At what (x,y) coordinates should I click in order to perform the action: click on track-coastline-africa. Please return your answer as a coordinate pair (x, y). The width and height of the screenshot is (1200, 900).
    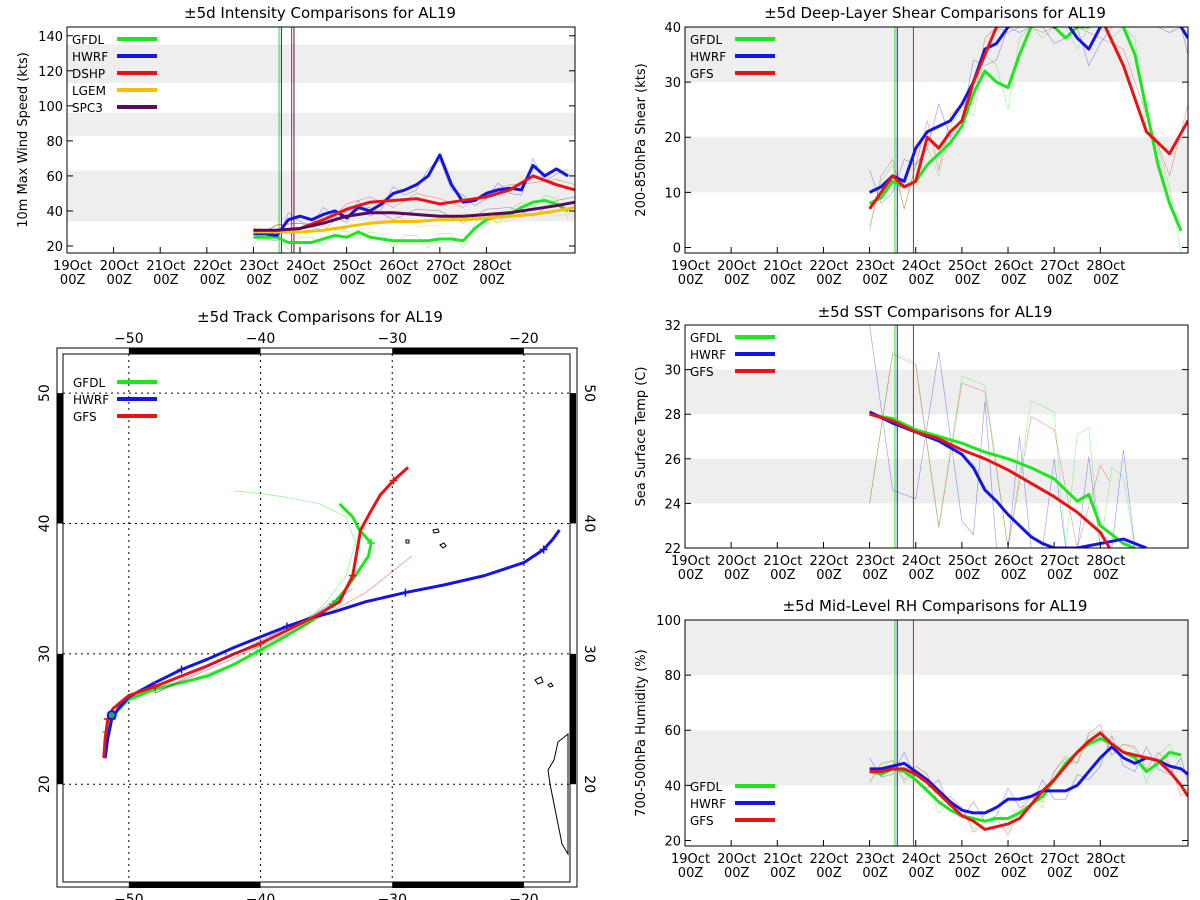
    Looking at the image, I should click on (558, 794).